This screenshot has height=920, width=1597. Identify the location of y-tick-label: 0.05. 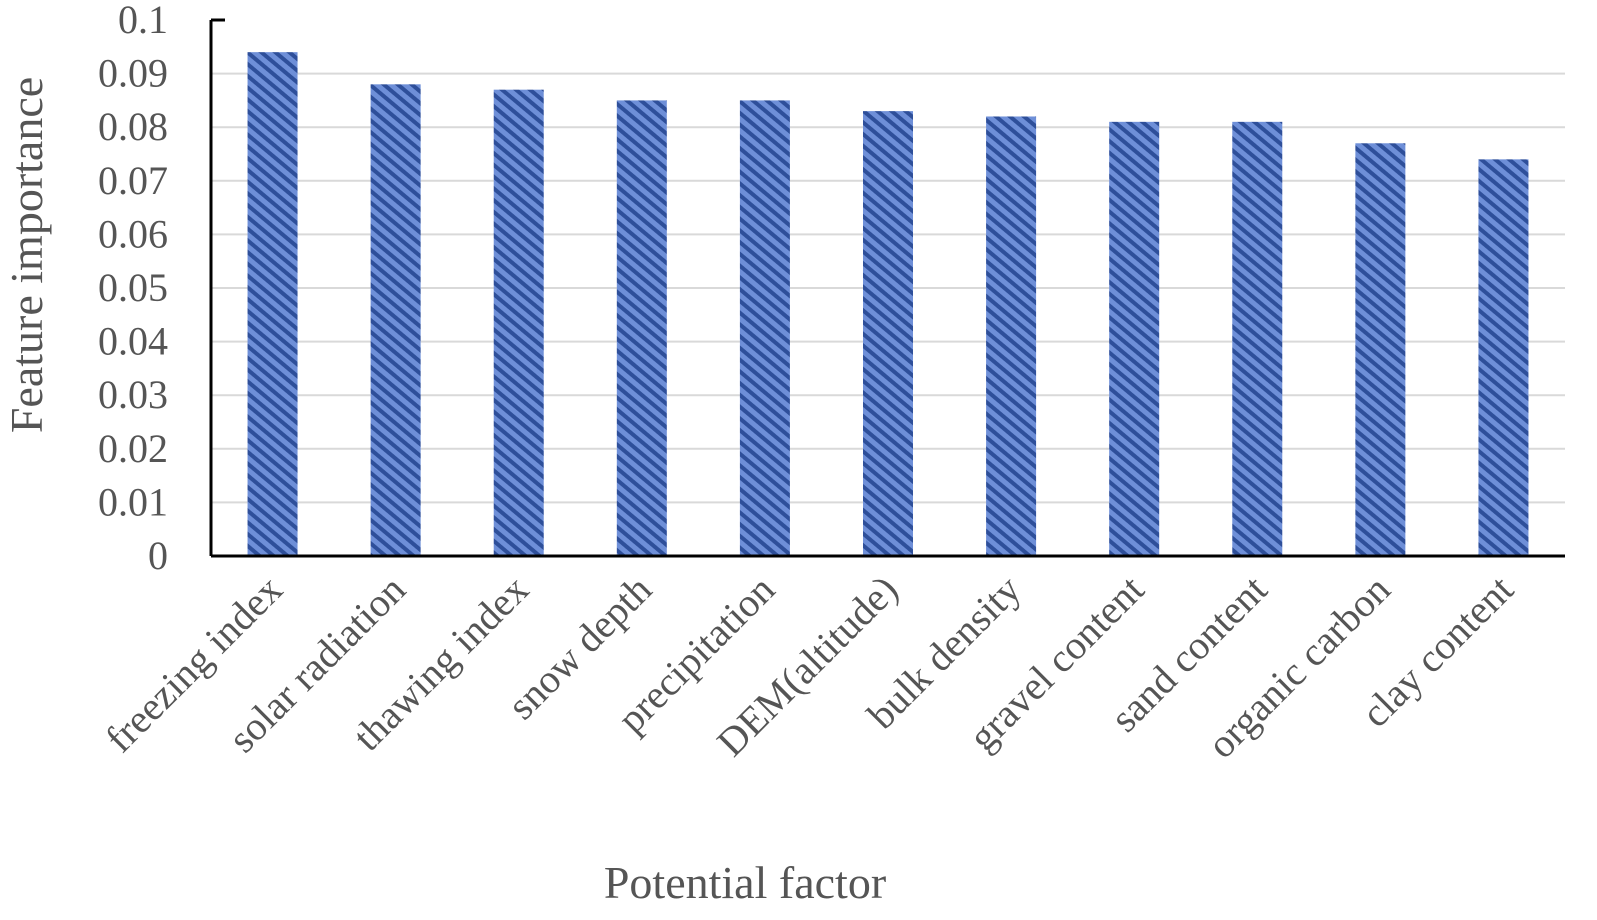
(133, 287).